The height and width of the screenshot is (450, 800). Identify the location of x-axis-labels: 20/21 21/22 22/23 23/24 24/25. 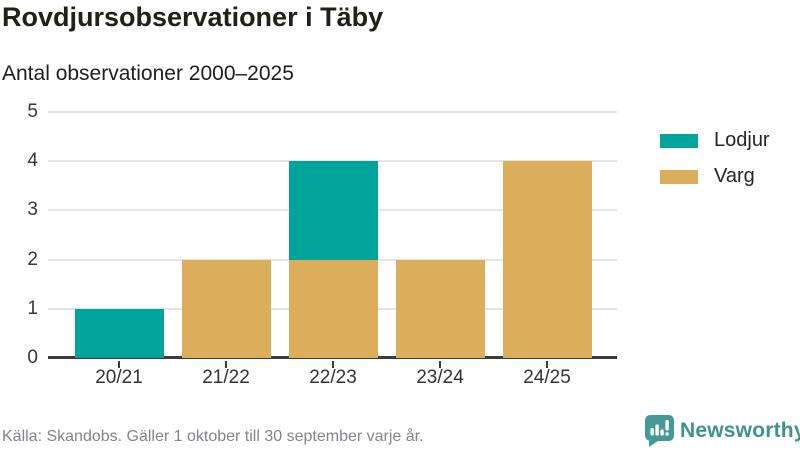
(332, 380).